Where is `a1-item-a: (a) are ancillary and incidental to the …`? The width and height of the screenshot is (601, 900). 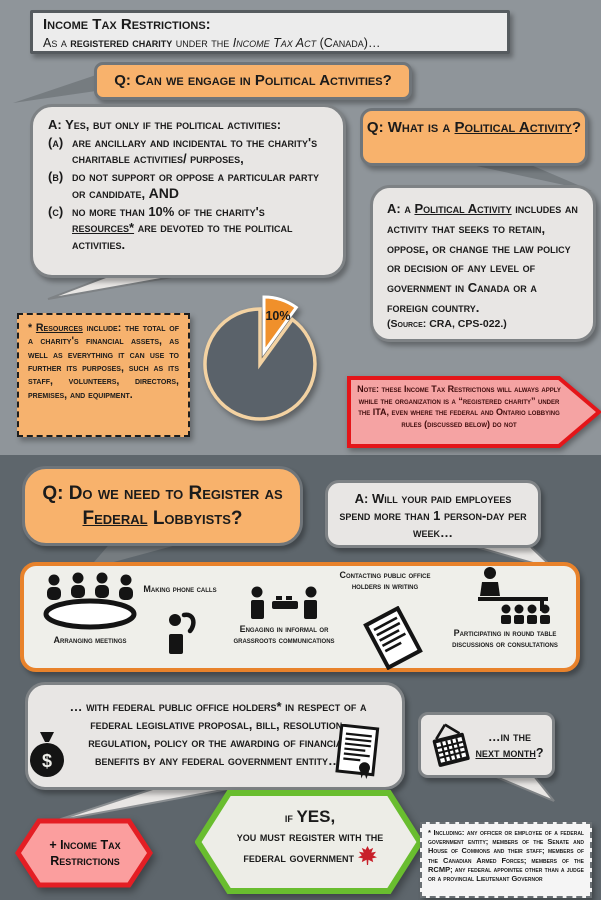 a1-item-a: (a) are ancillary and incidental to the … is located at coordinates (183, 150).